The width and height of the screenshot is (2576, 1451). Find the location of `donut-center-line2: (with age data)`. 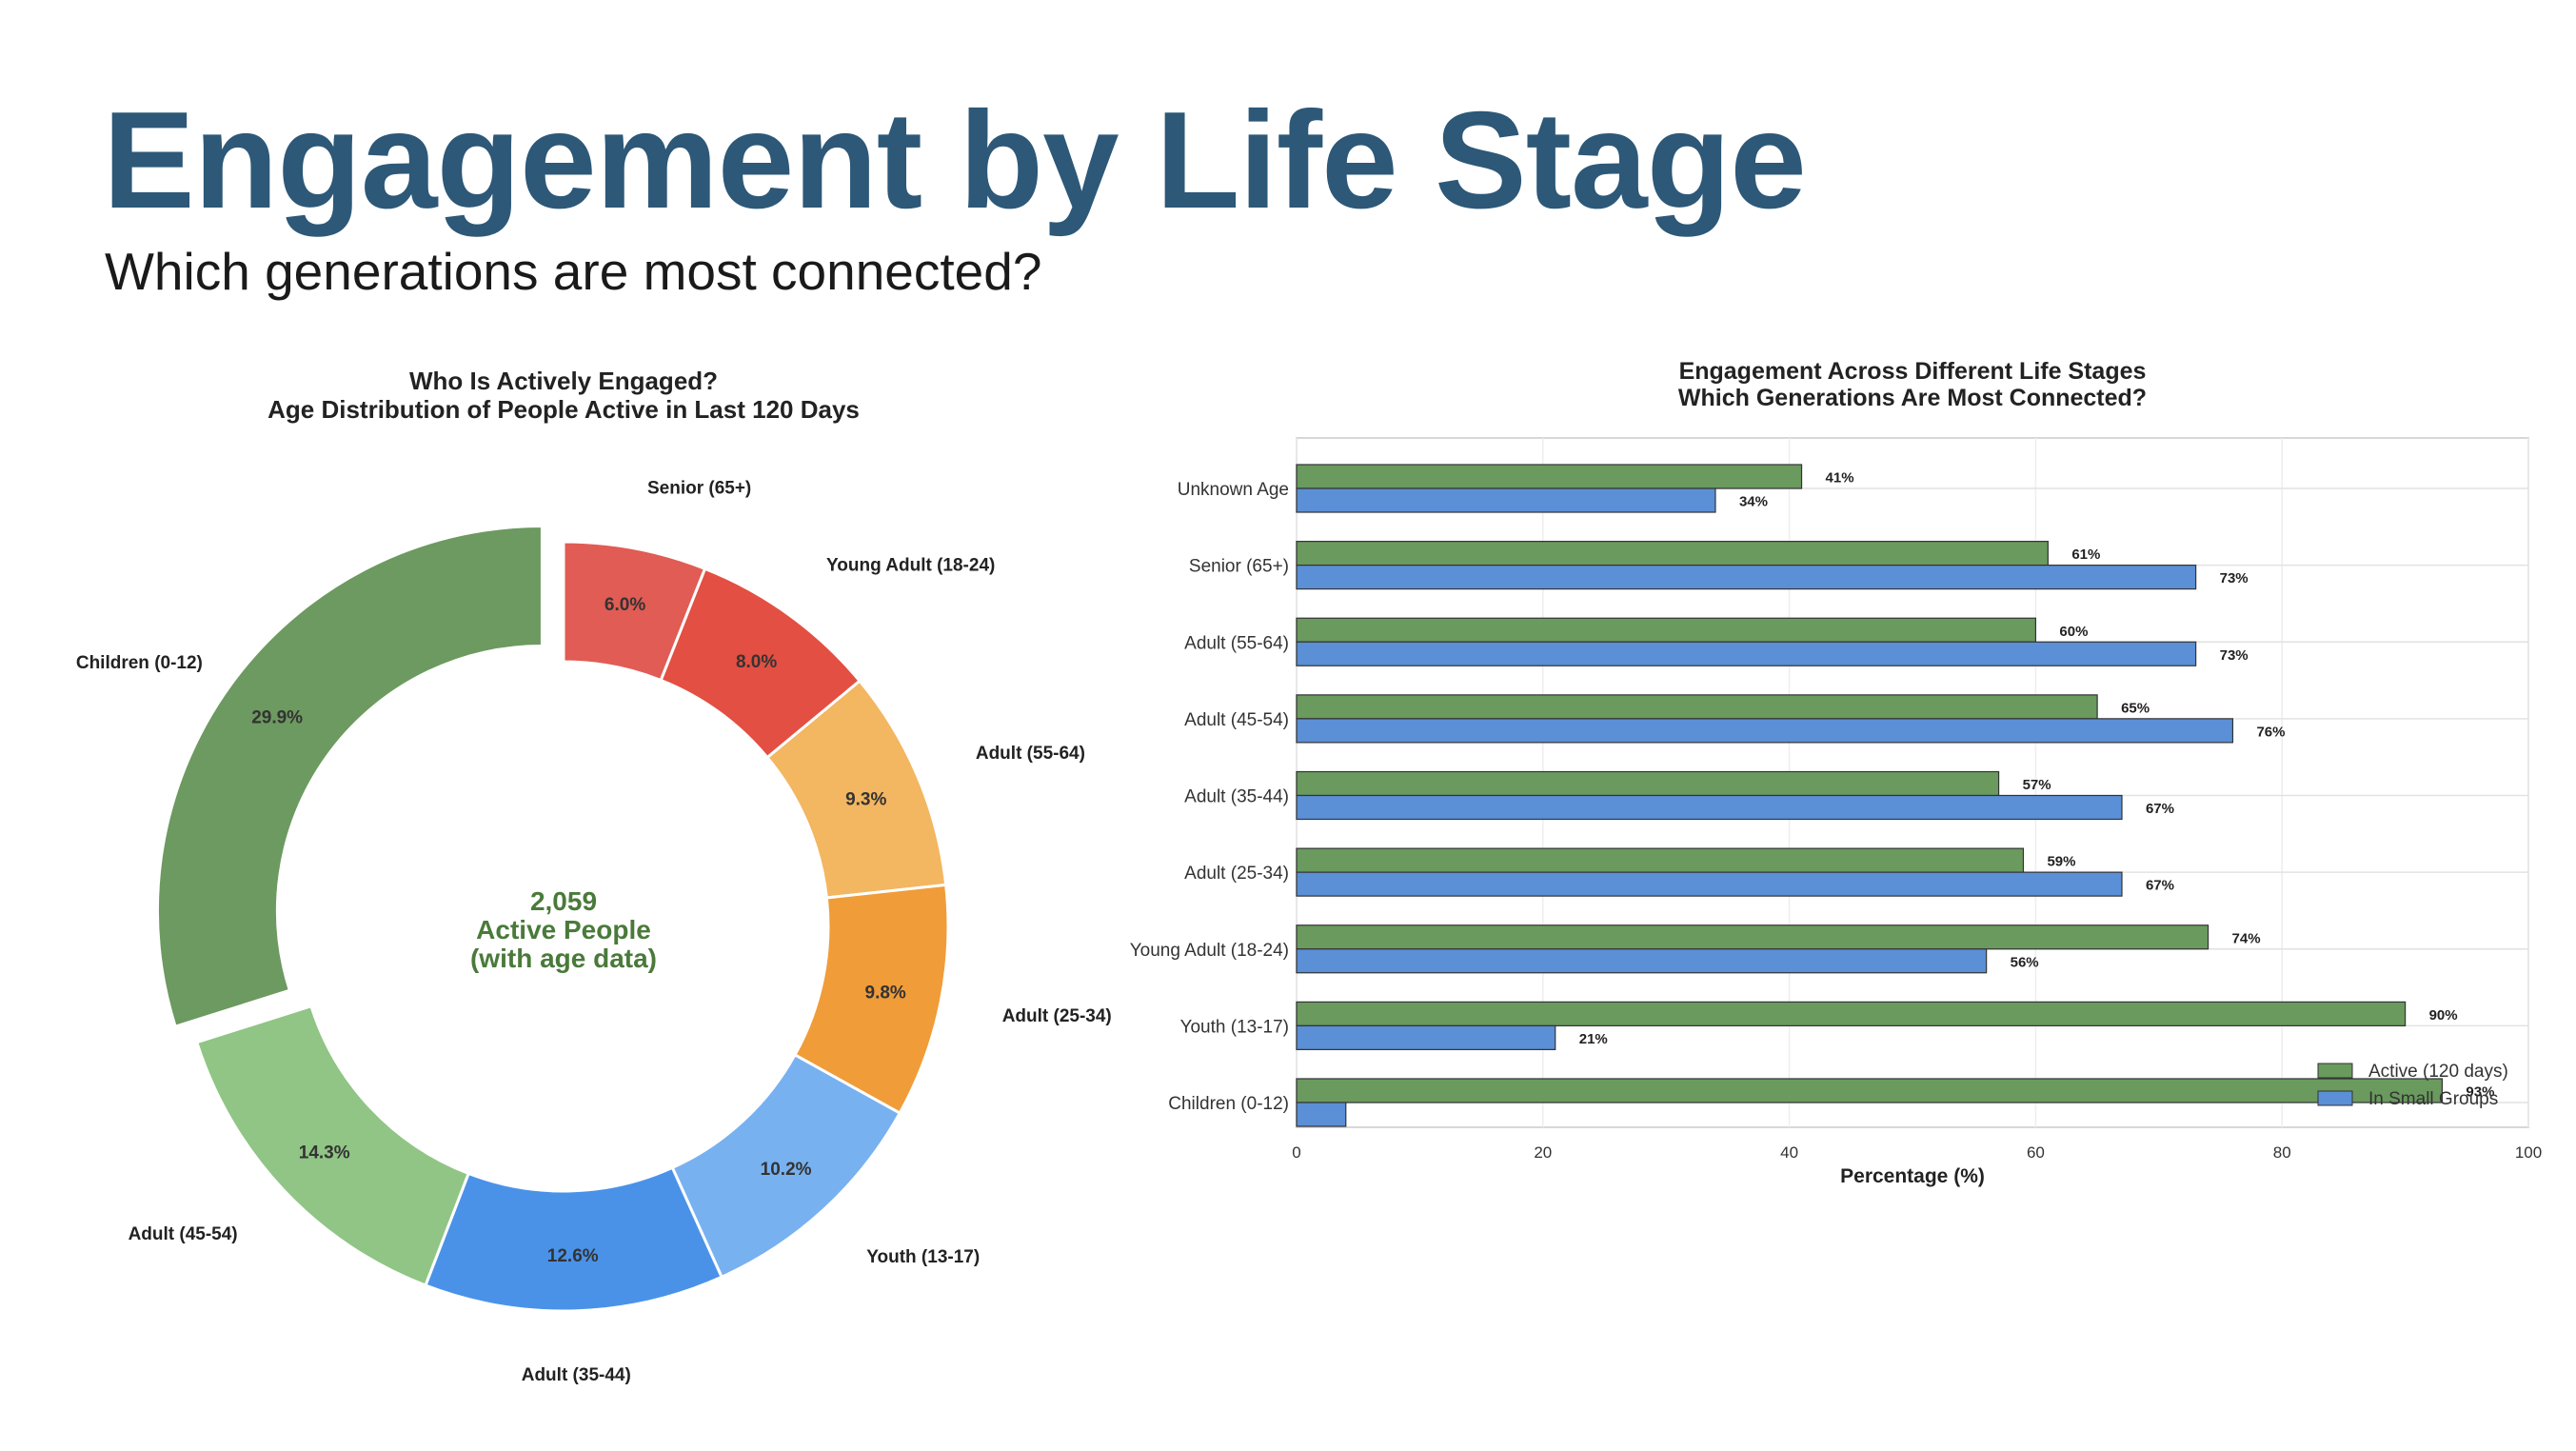

donut-center-line2: (with age data) is located at coordinates (563, 958).